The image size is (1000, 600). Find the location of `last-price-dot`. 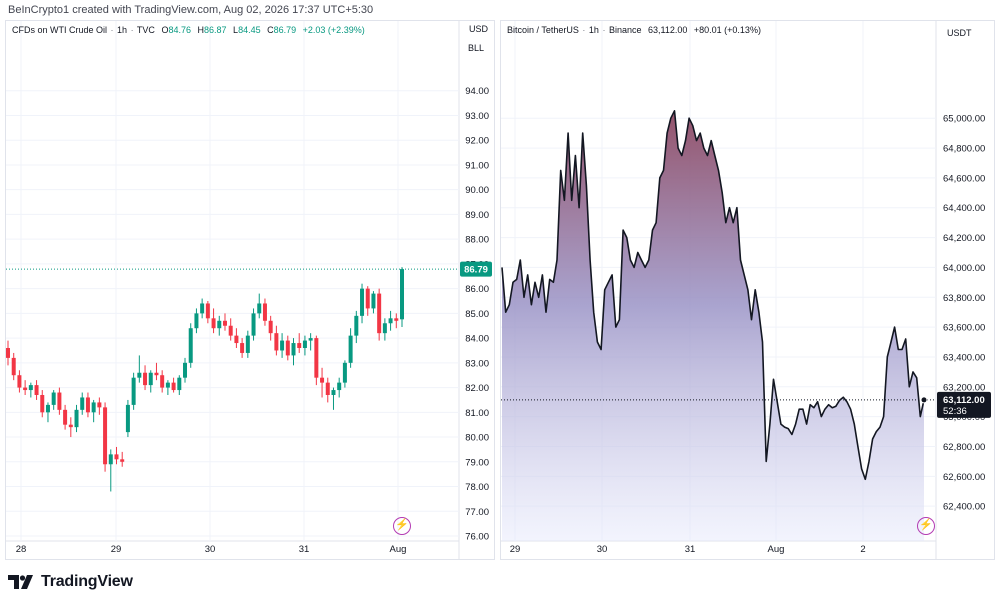

last-price-dot is located at coordinates (924, 400).